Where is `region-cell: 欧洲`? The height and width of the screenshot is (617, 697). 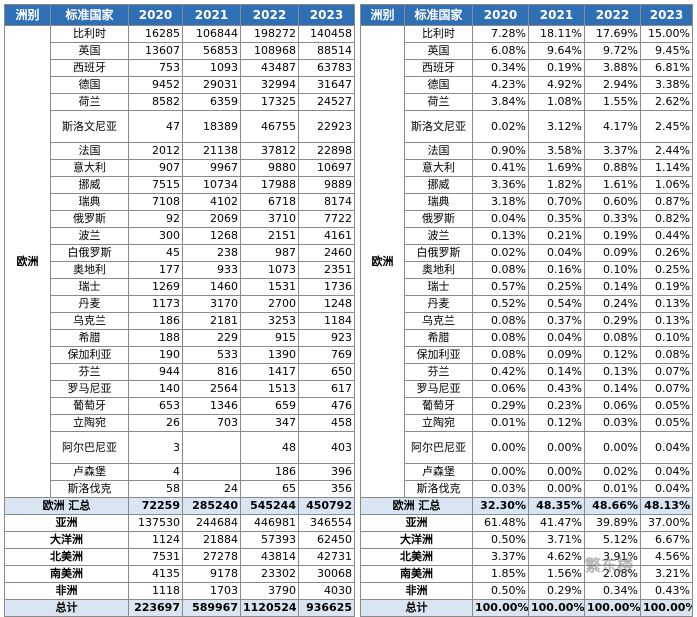
region-cell: 欧洲 is located at coordinates (382, 261).